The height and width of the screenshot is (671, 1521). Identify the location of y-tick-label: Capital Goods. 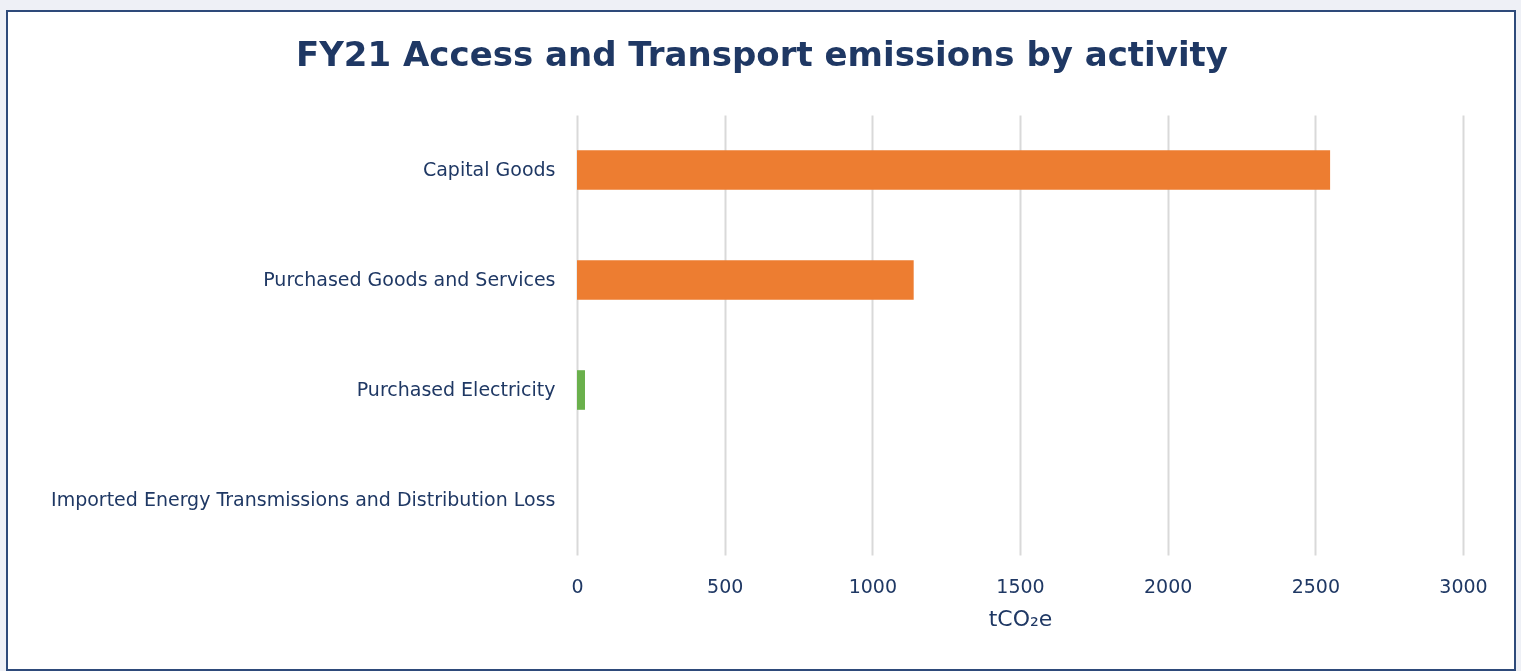
(489, 169).